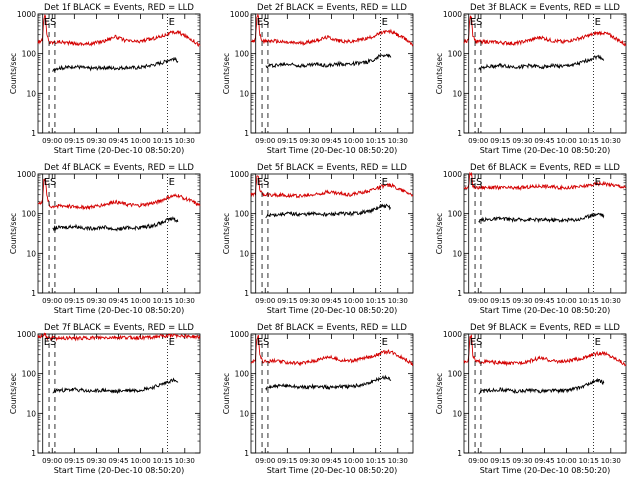  Describe the element at coordinates (545, 328) in the screenshot. I see `chart-title: Det 9f BLACK = Events, RED = LLD` at that location.